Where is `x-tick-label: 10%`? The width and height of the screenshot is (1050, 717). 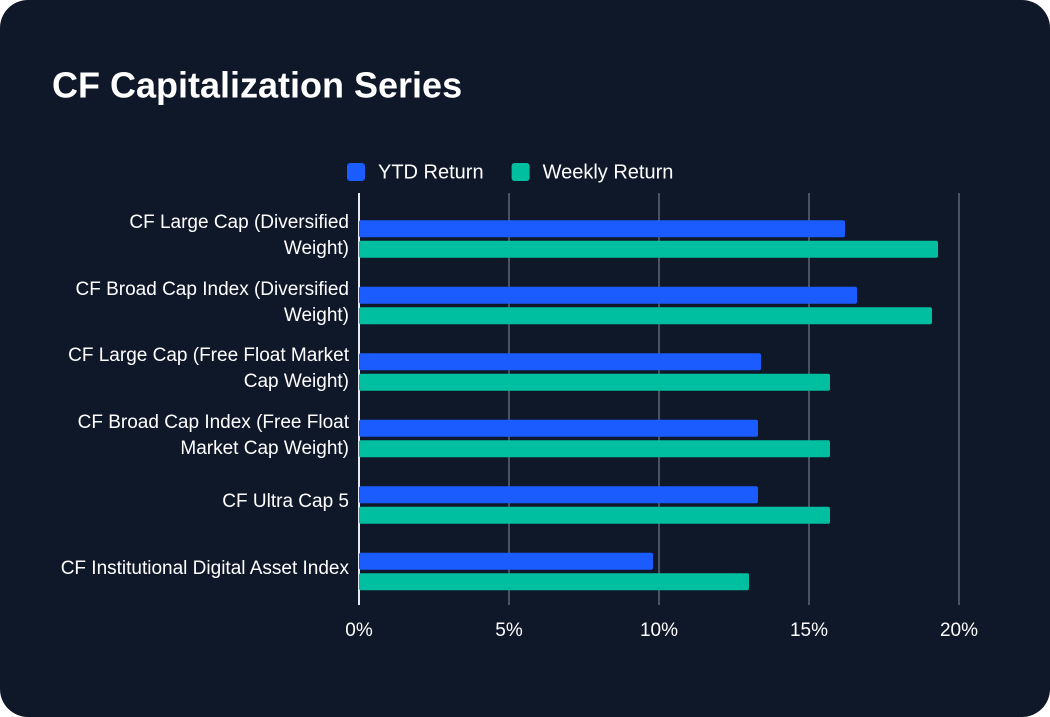
x-tick-label: 10% is located at coordinates (659, 630).